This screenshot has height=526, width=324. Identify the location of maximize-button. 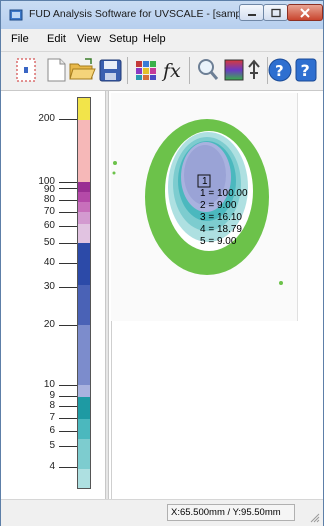
(275, 12).